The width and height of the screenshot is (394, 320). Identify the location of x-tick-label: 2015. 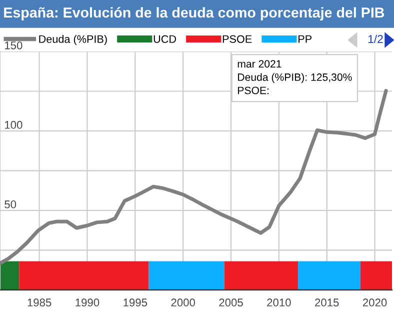
(327, 302).